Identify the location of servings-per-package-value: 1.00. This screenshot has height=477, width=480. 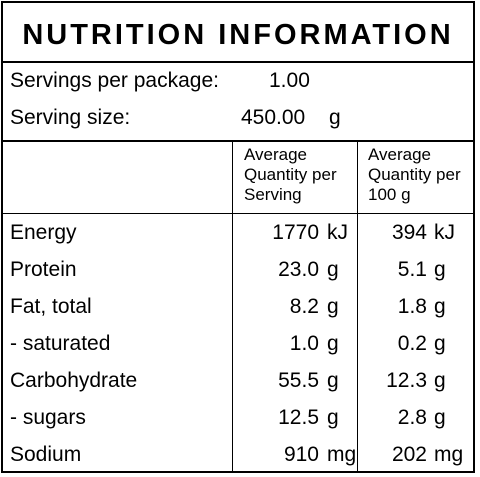
(289, 80).